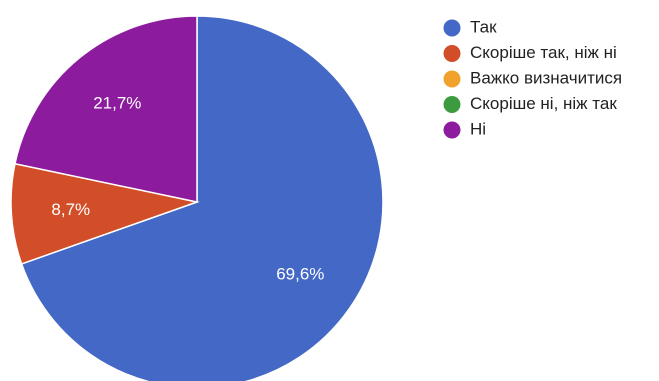  I want to click on slice-label-1: 8,7%, so click(70, 209).